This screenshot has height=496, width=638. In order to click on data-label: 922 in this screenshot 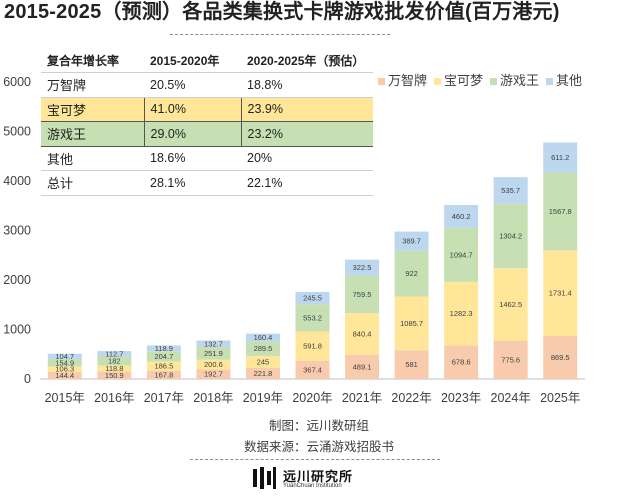, I will do `click(411, 273)`.